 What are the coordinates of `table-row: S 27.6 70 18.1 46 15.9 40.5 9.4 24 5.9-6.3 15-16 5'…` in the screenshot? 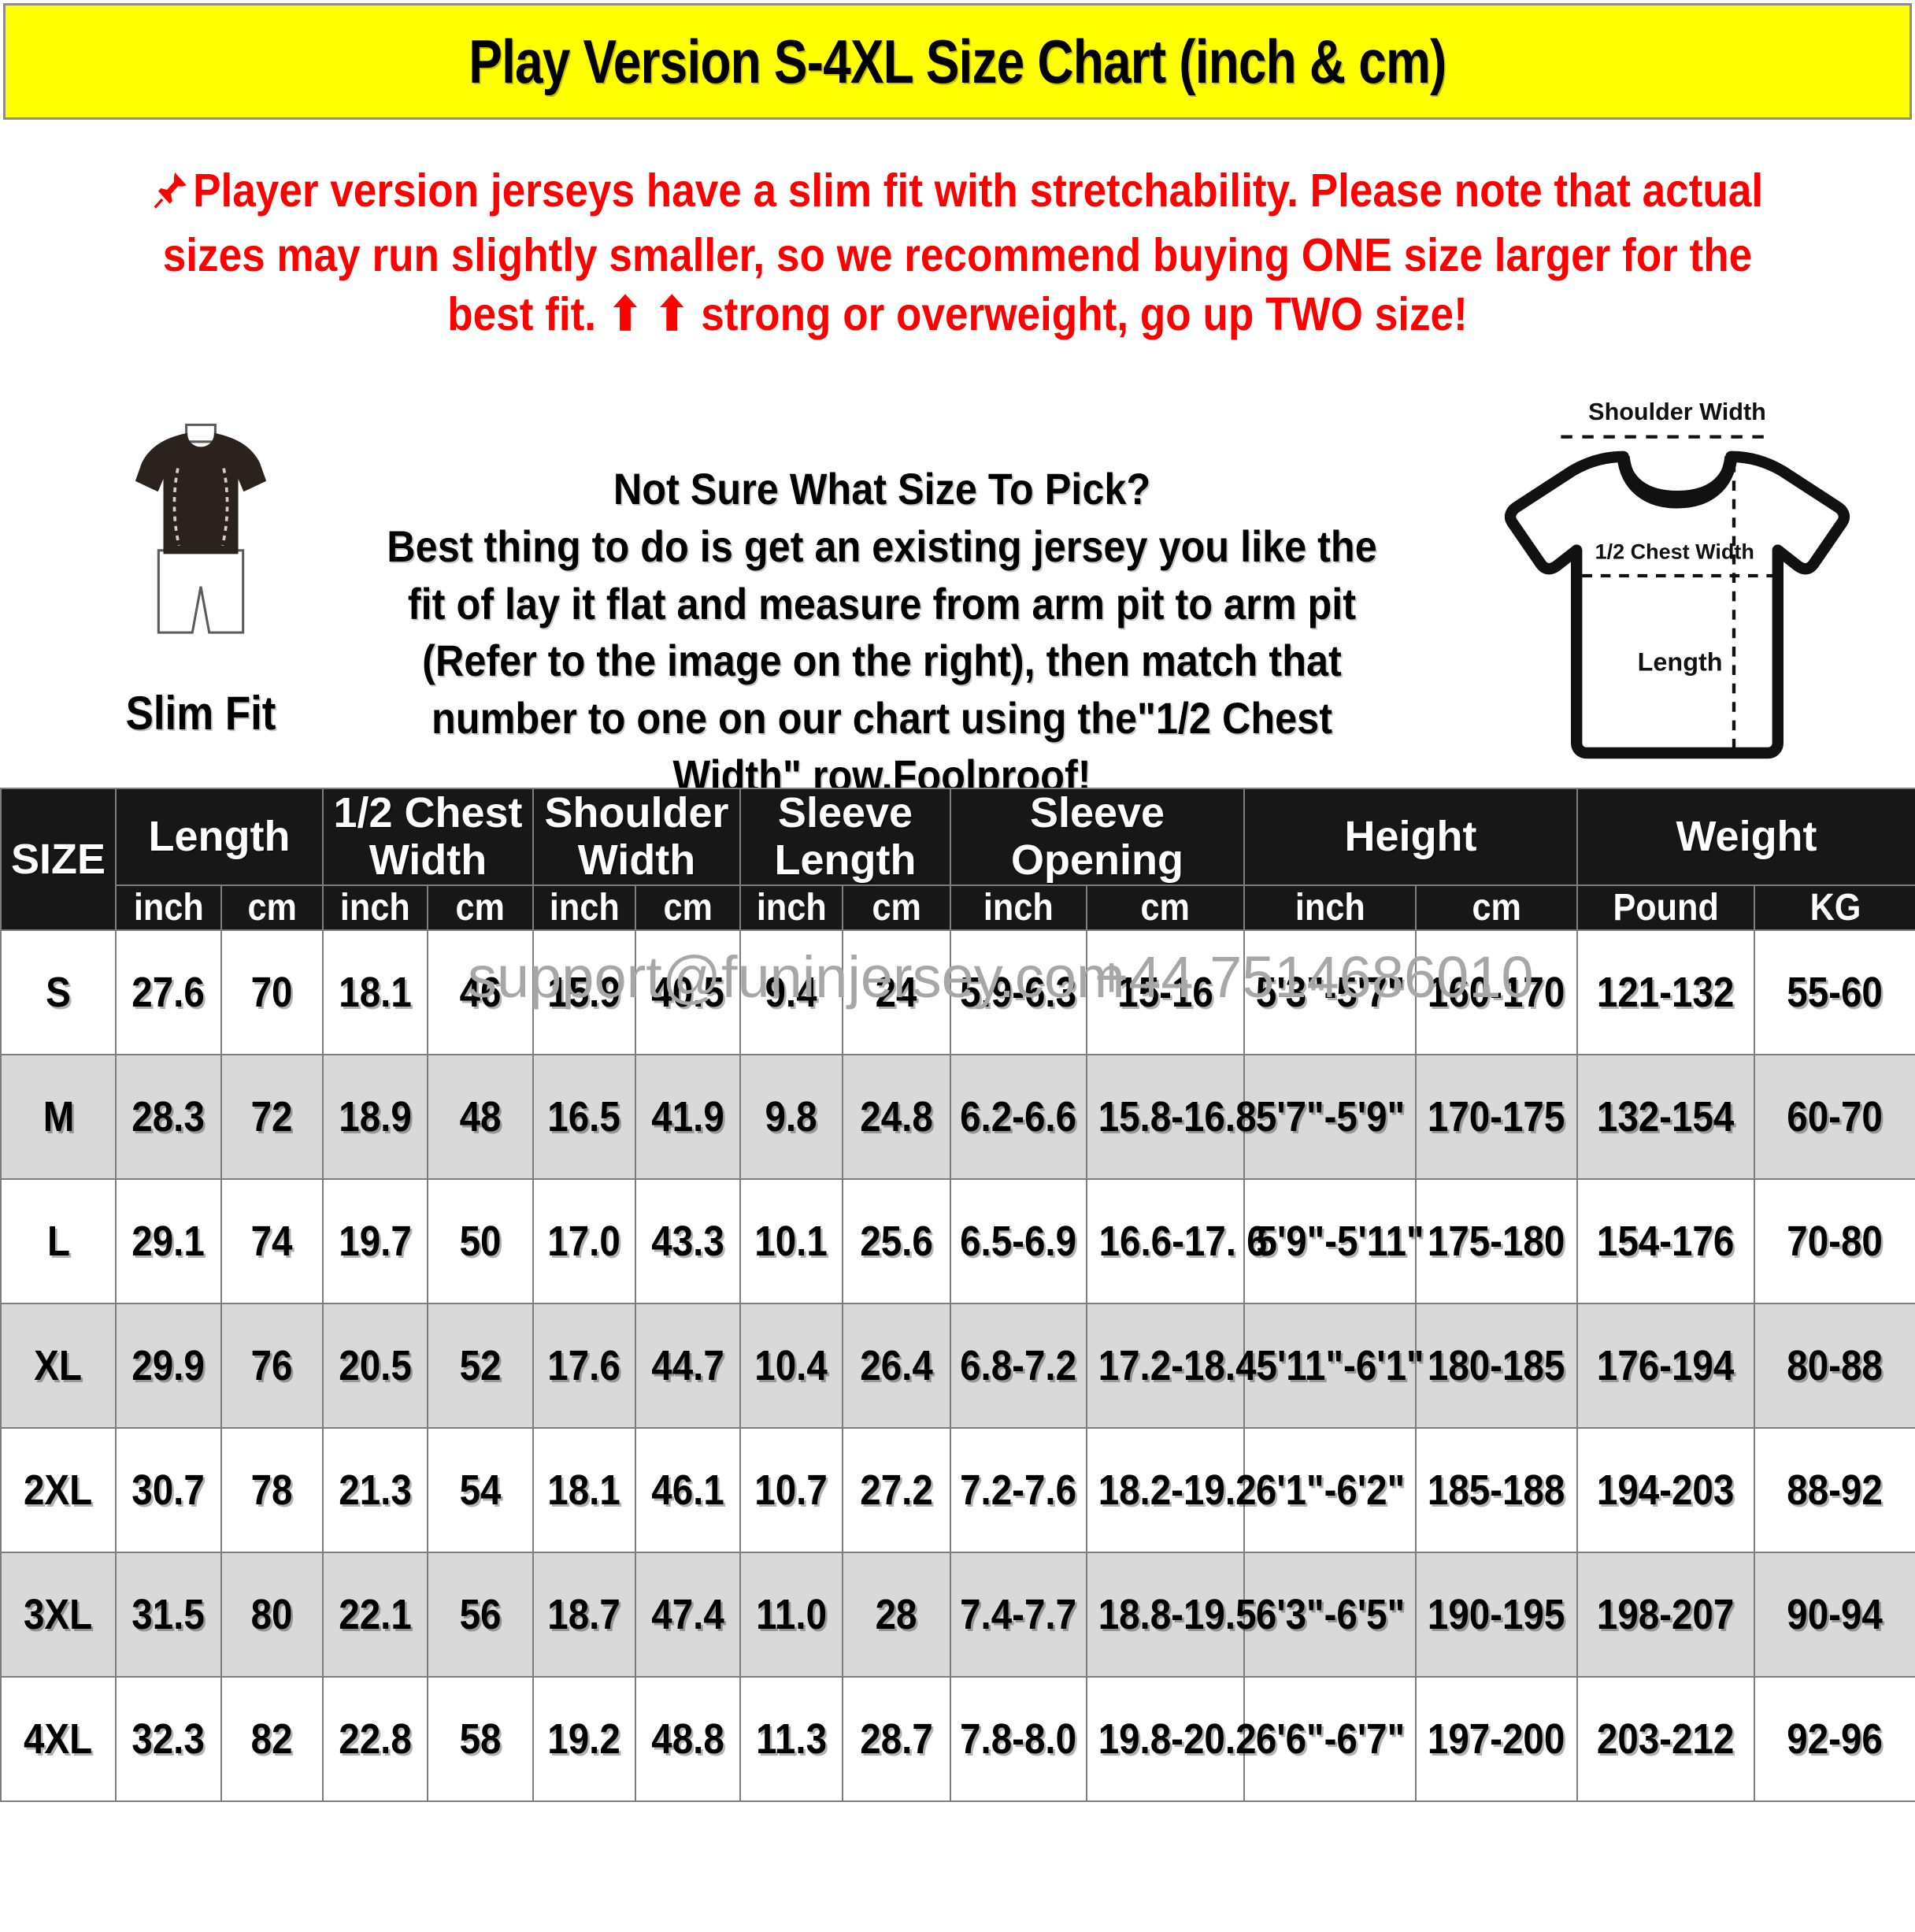 It's located at (957, 992).